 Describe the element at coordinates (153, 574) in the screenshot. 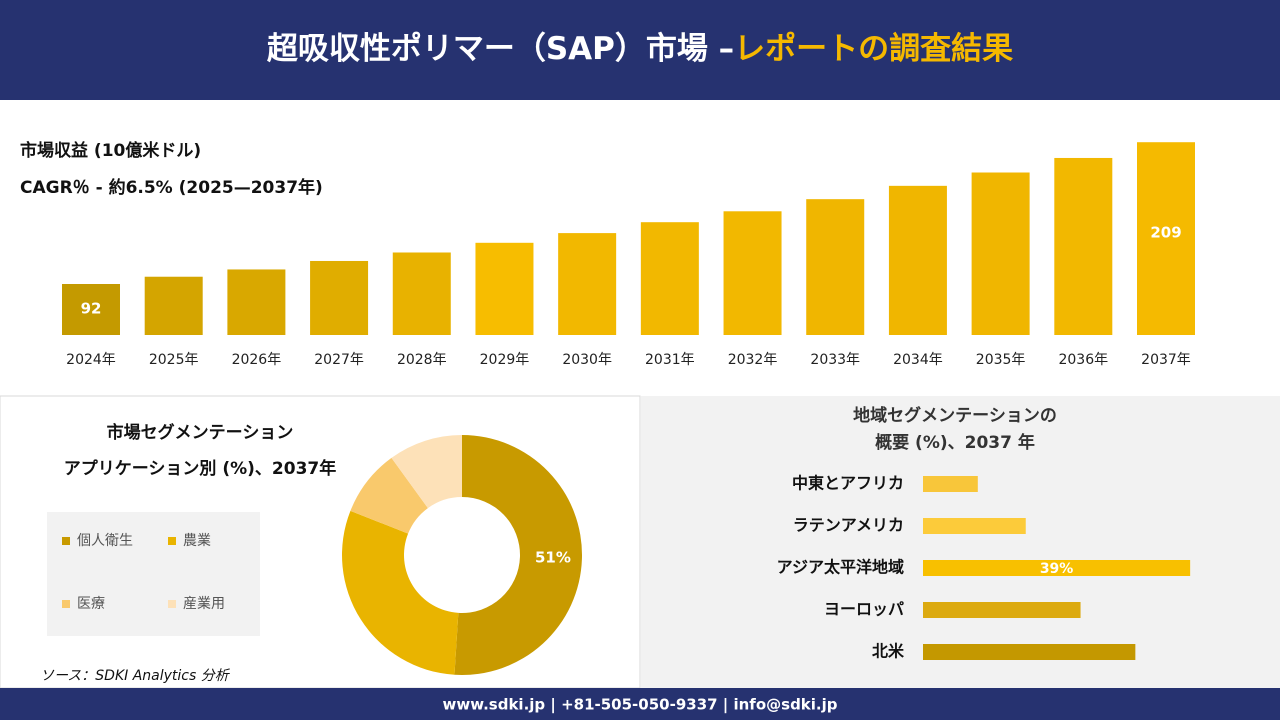

I see `legend-box` at that location.